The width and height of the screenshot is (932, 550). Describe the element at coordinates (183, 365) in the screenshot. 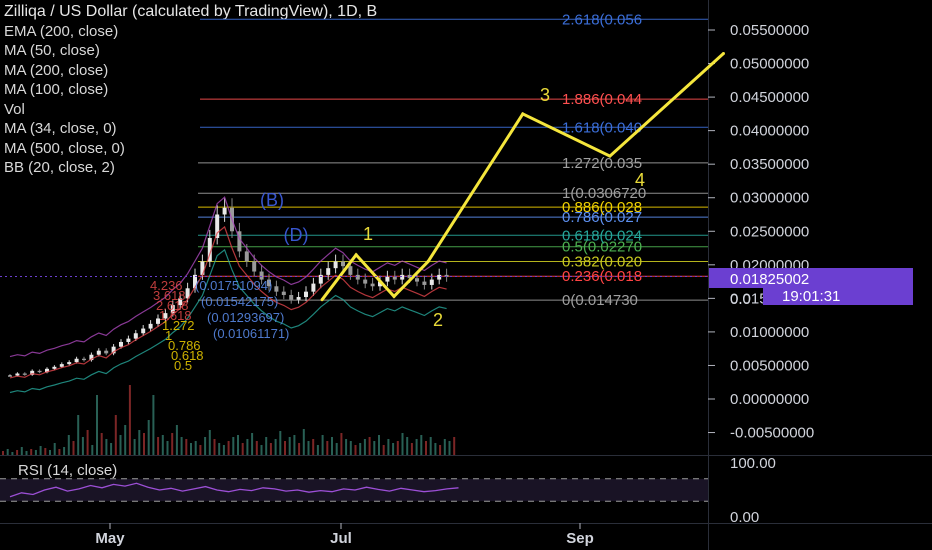

I see `left-fib-label: 0.5` at that location.